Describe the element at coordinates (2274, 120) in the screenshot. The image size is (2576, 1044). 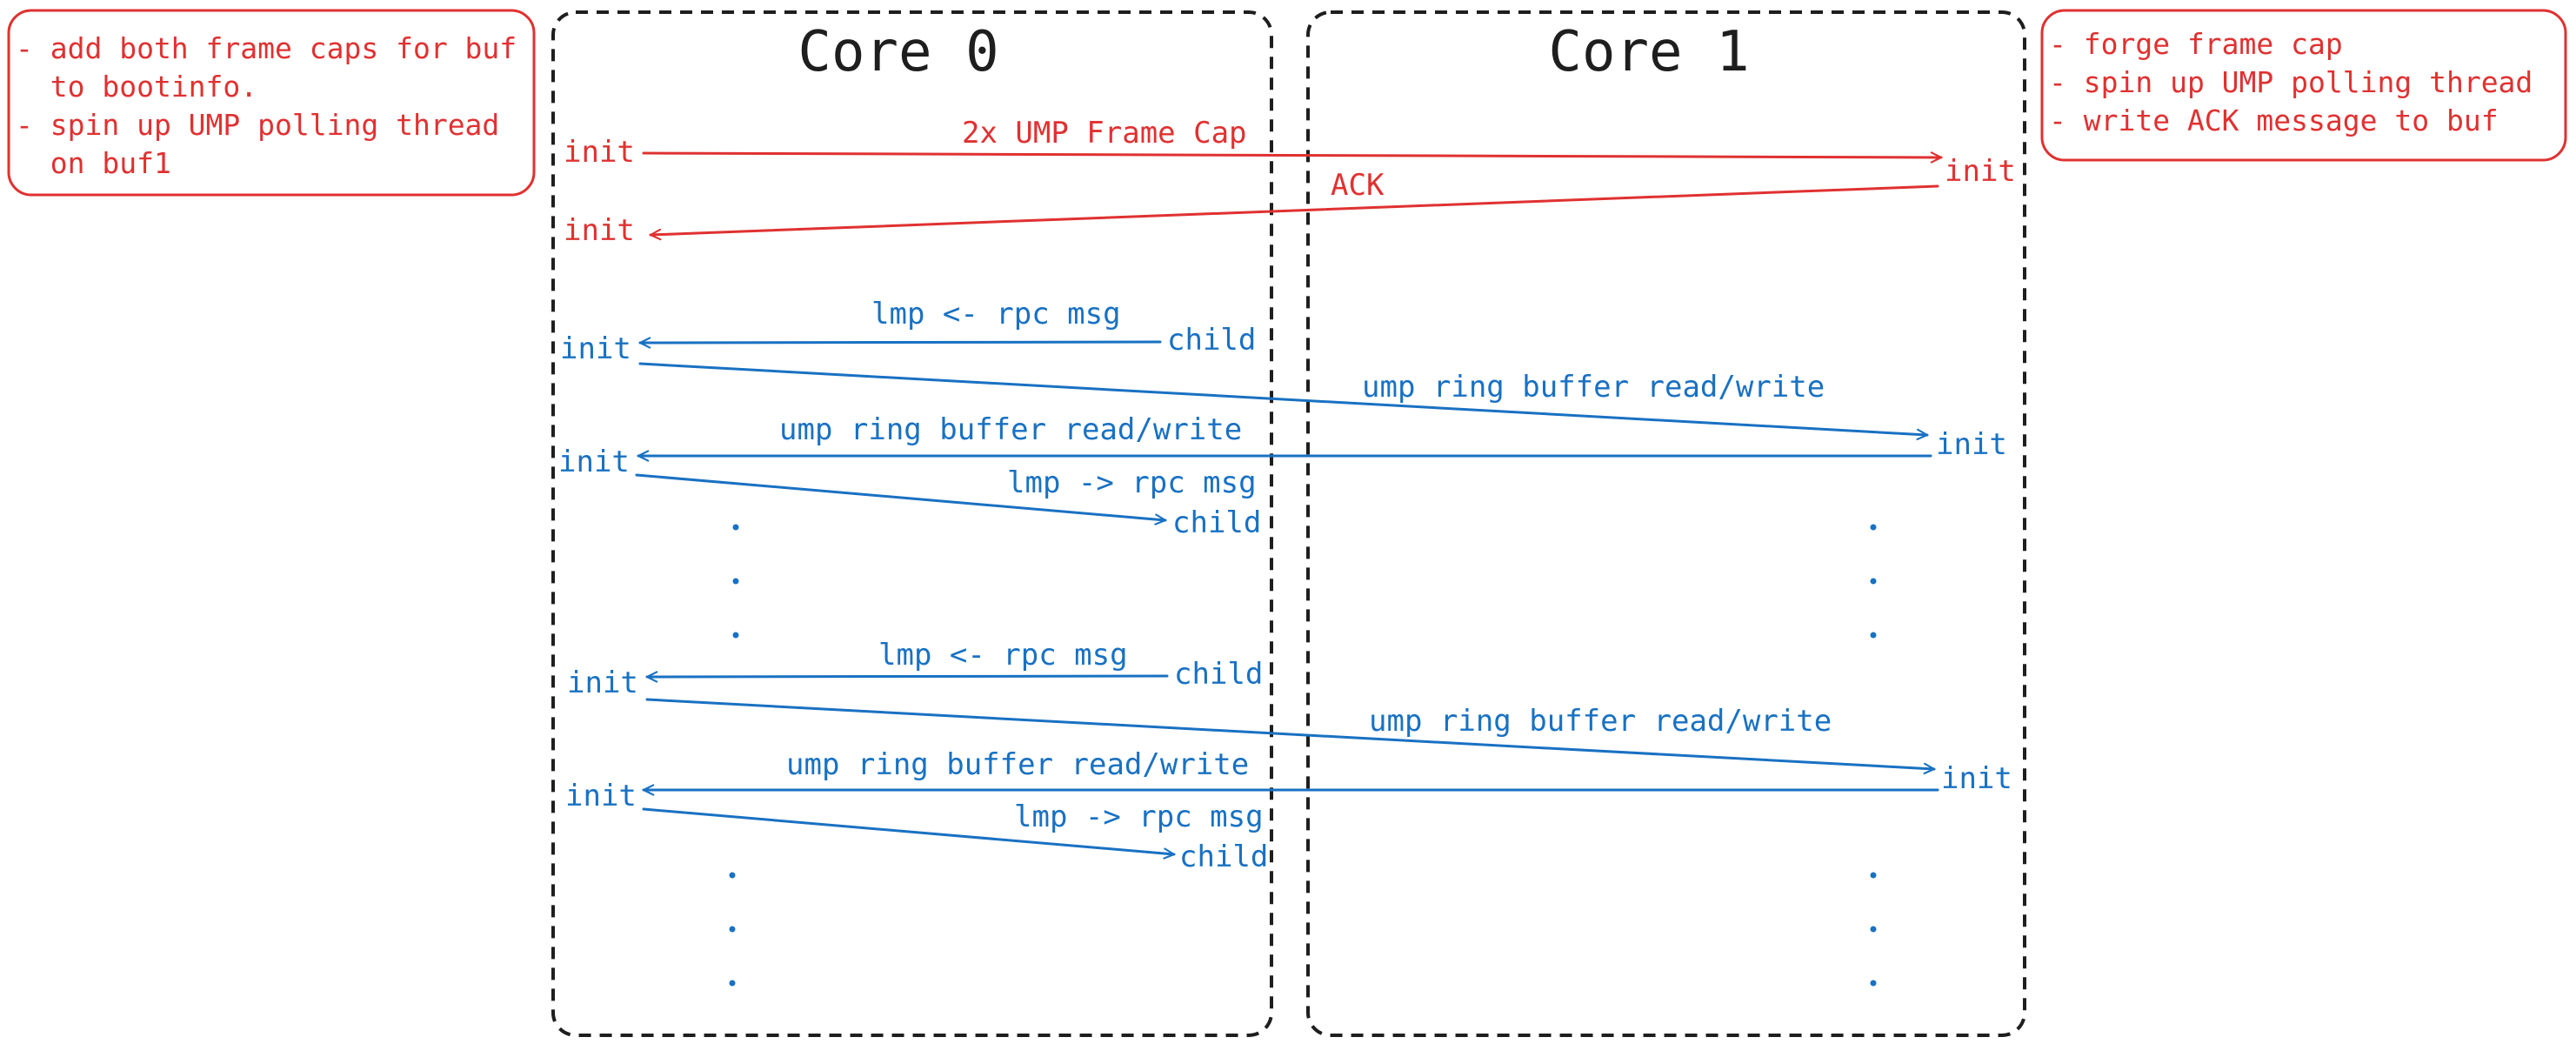
I see `right-note-line-3: - write ACK message to buf` at that location.